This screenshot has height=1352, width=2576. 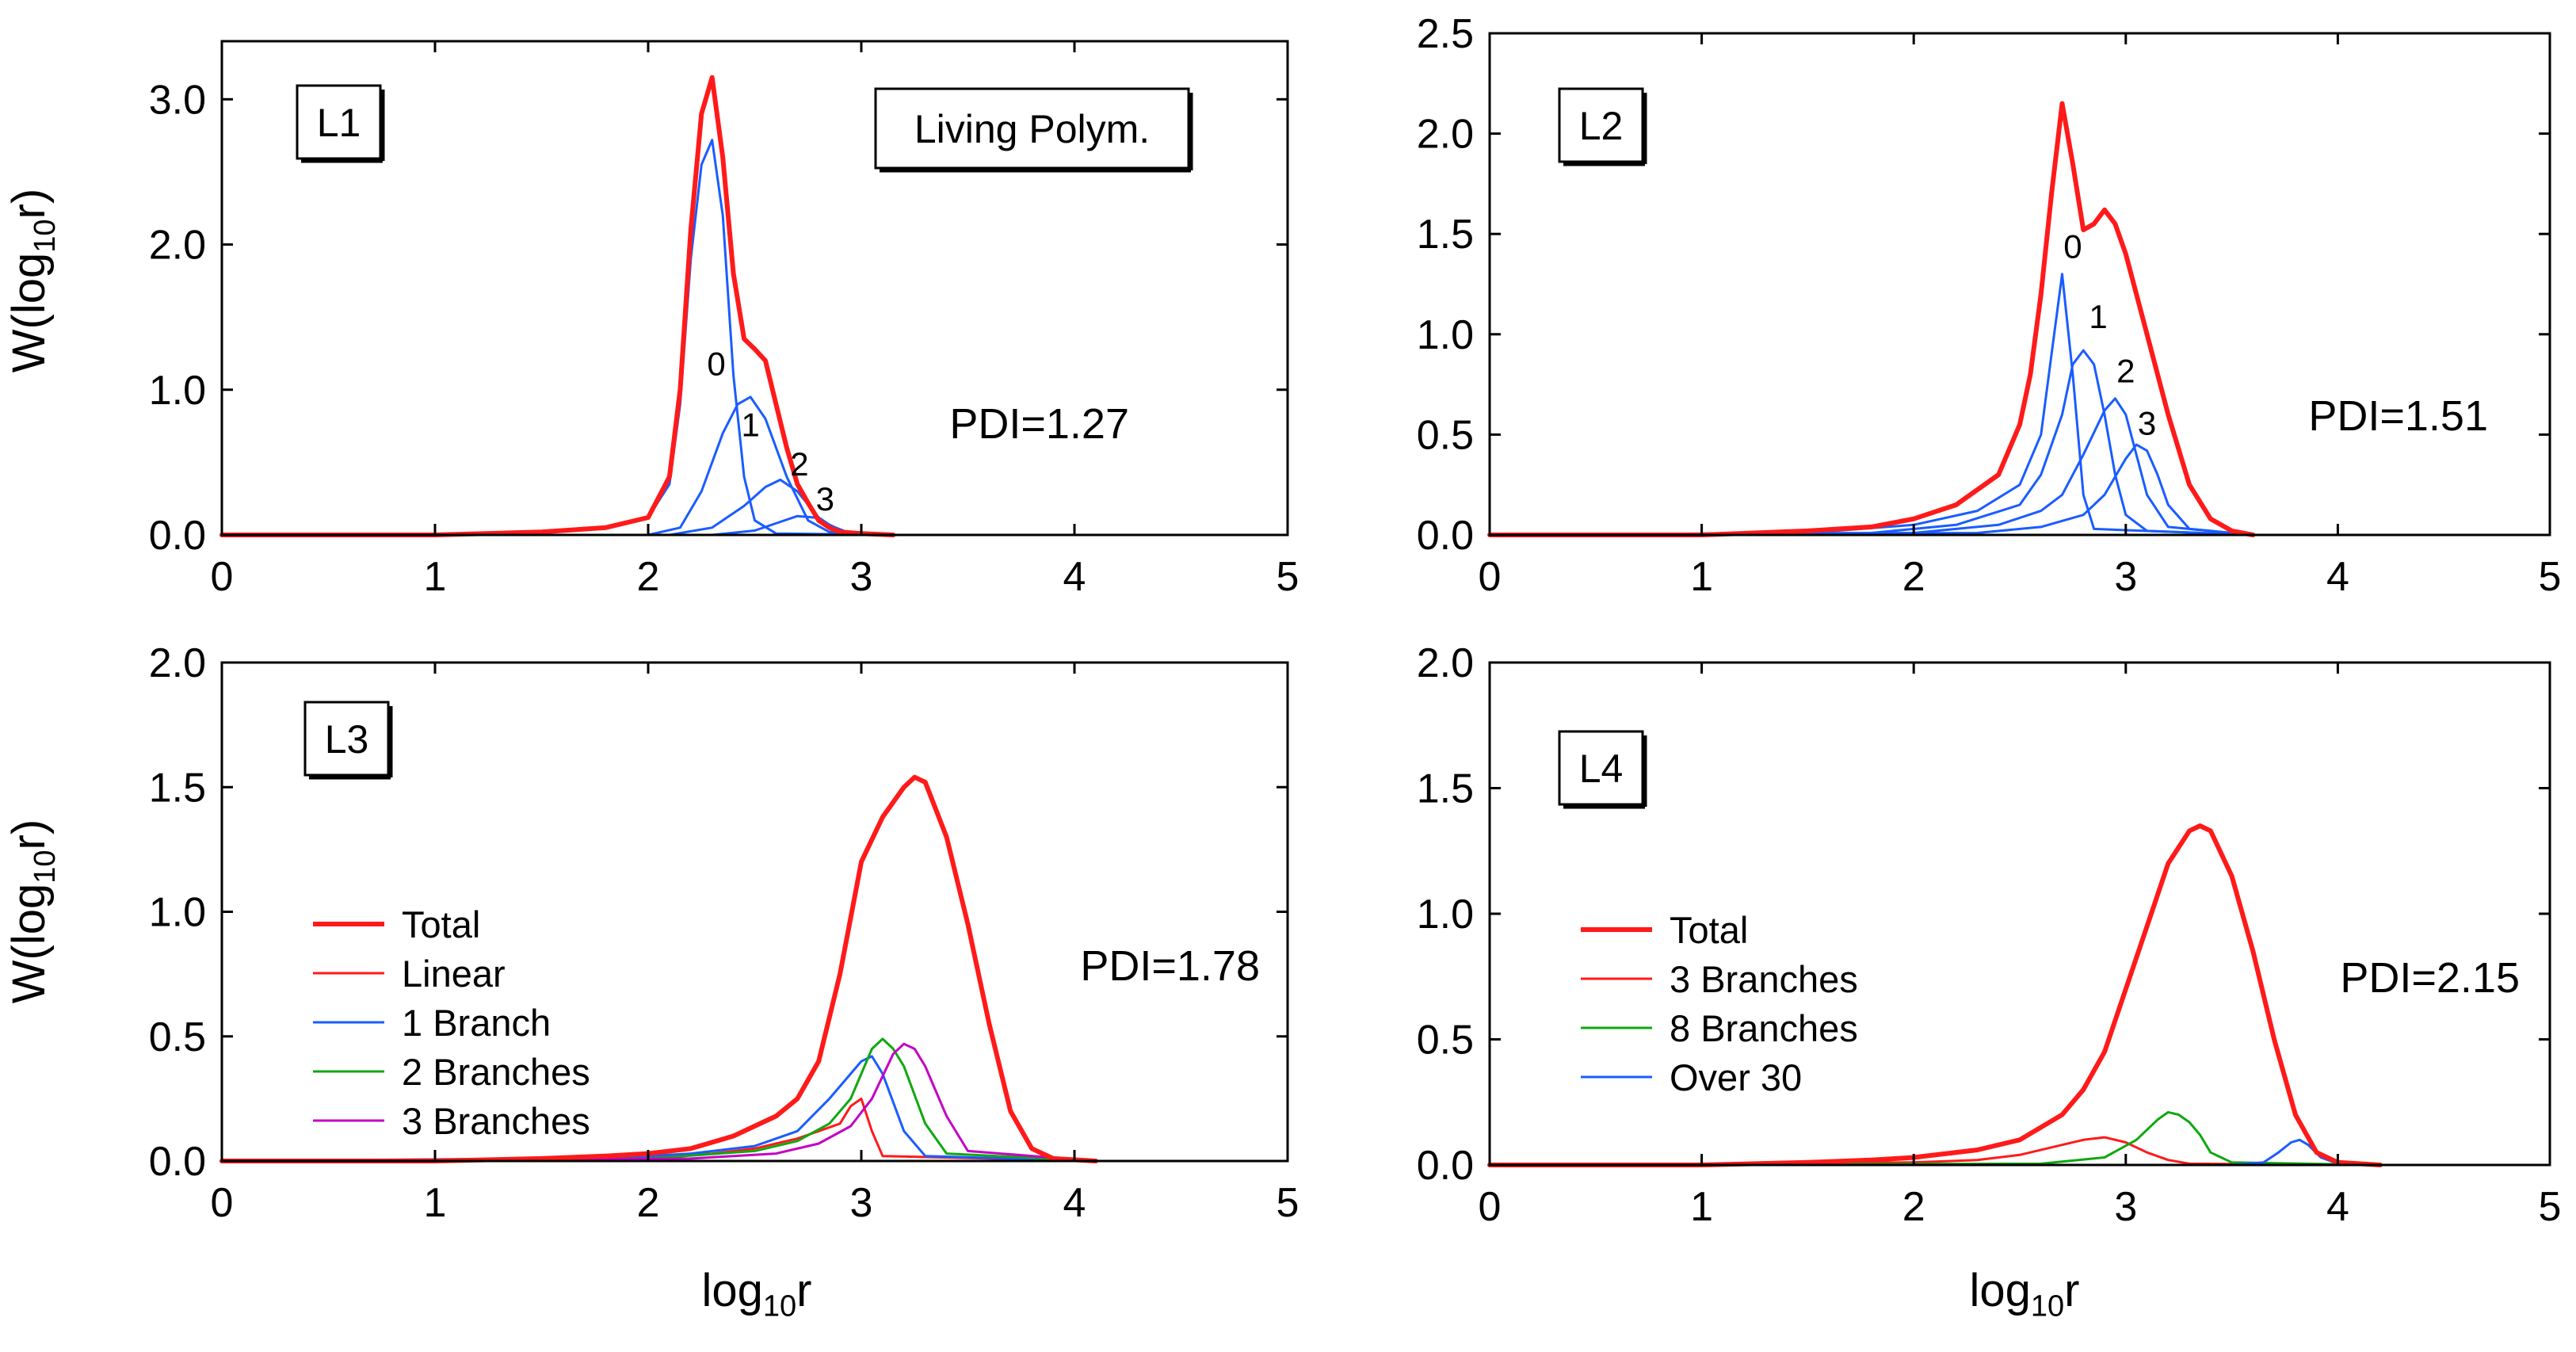 What do you see at coordinates (2025, 1294) in the screenshot?
I see `xlabel-right: log10r` at bounding box center [2025, 1294].